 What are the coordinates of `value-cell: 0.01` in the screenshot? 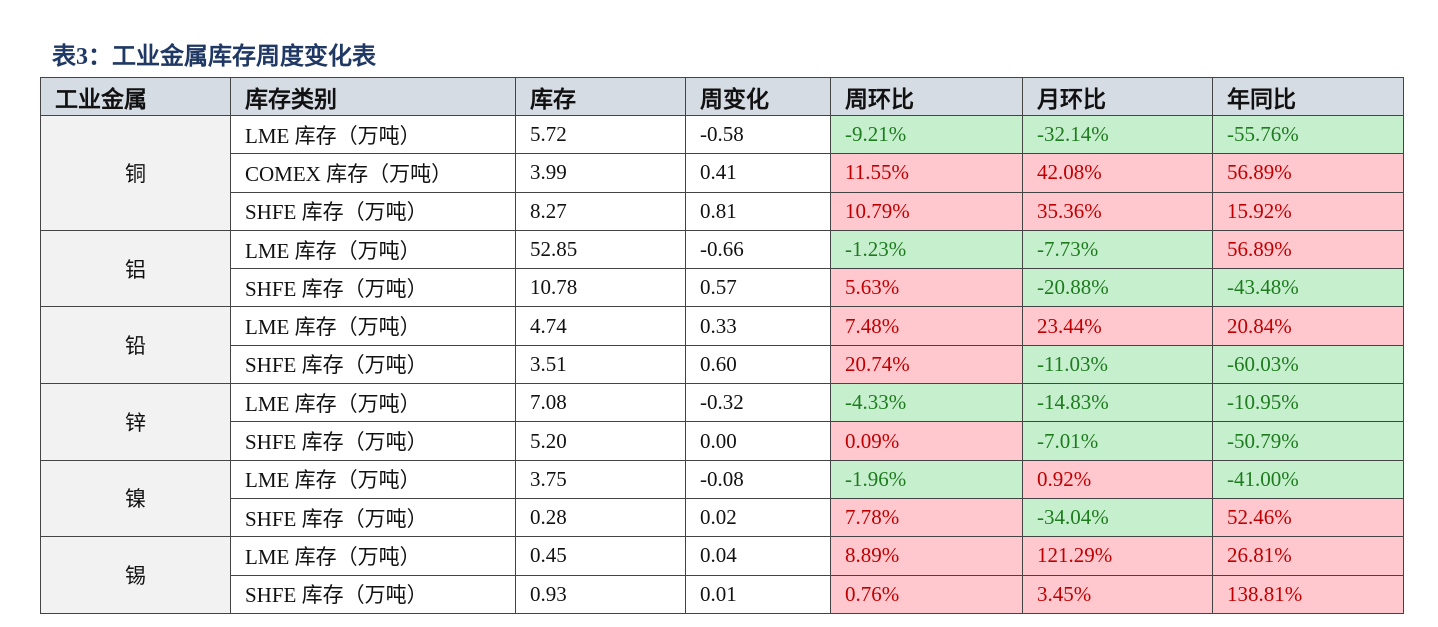 It's located at (758, 594).